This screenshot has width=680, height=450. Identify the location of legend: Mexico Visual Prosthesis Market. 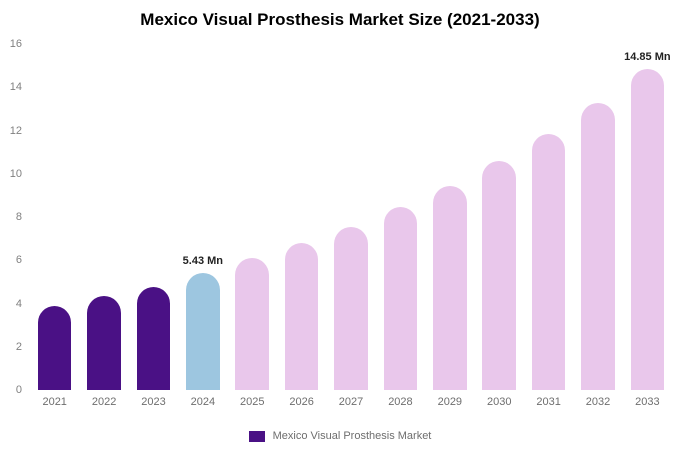
(340, 436).